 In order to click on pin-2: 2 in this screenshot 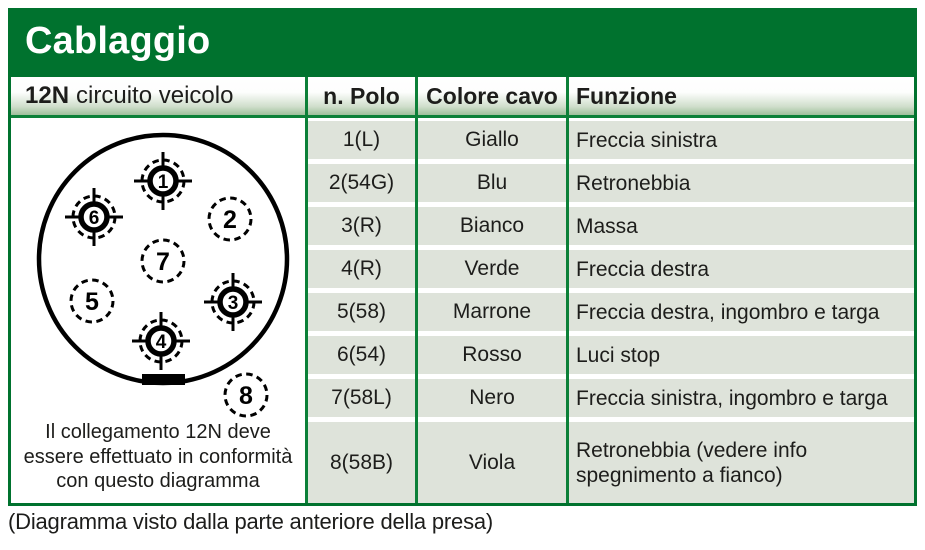, I will do `click(230, 219)`.